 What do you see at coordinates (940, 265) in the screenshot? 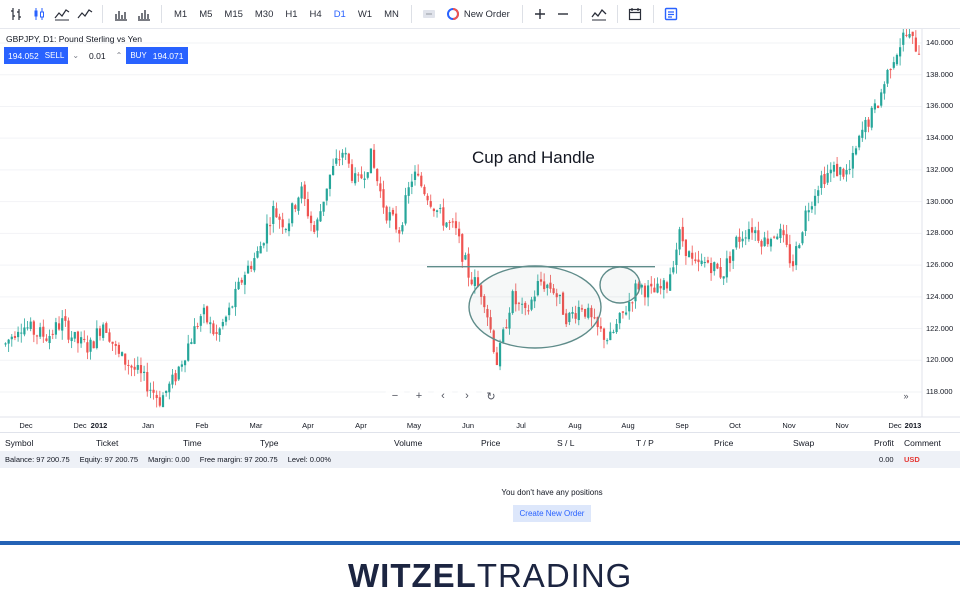
I see `price-axis-label: 126.000` at bounding box center [940, 265].